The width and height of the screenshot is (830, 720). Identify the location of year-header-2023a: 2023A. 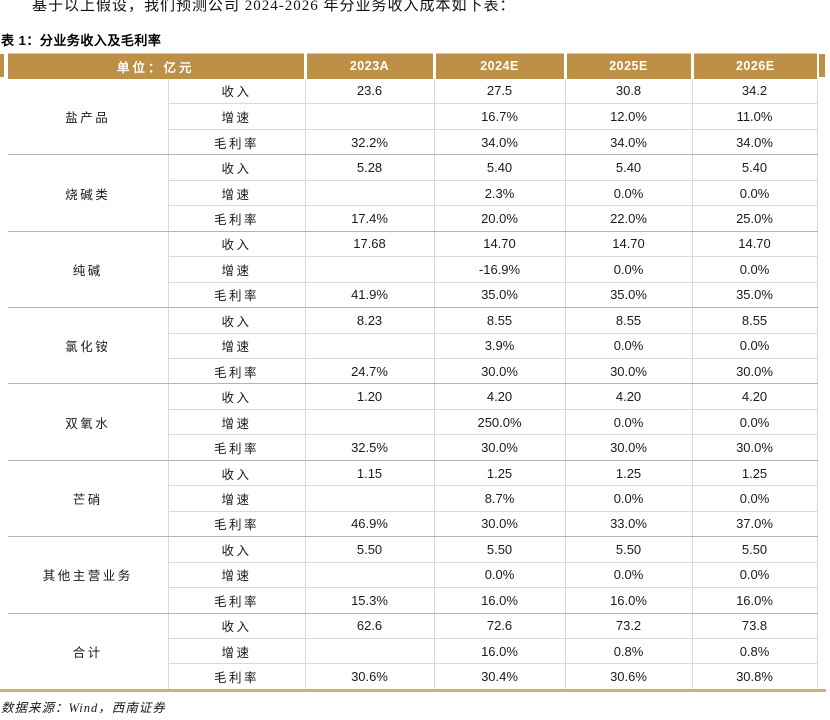
(369, 66).